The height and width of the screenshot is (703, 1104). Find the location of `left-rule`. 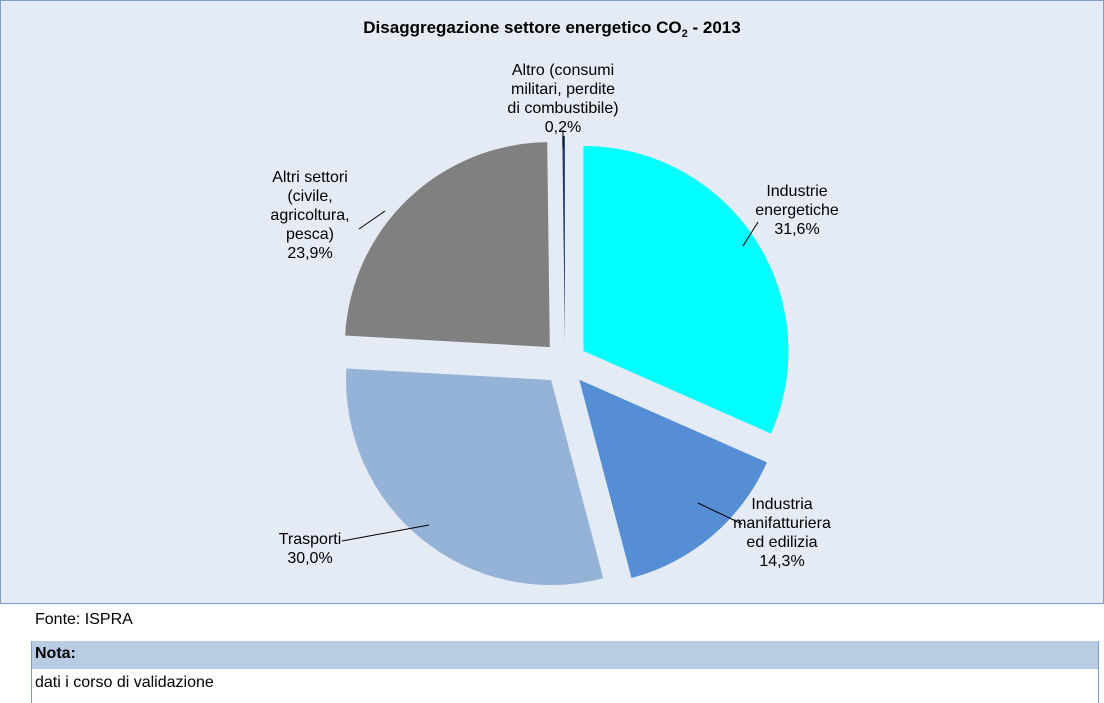

left-rule is located at coordinates (31, 672).